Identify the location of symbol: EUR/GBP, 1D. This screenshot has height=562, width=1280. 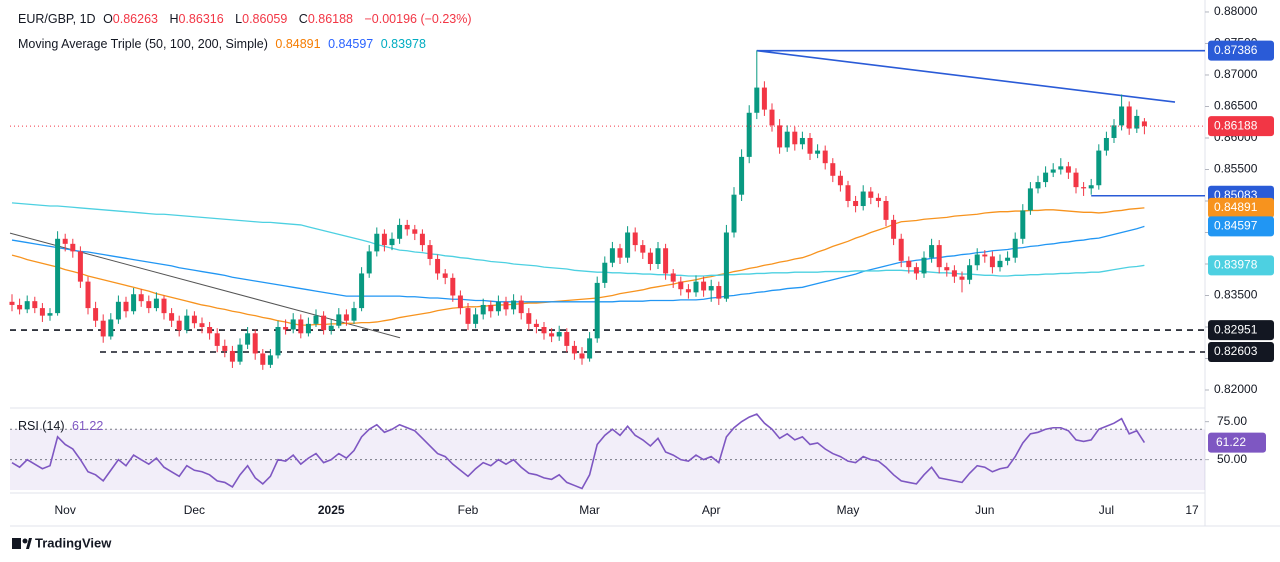
(57, 19).